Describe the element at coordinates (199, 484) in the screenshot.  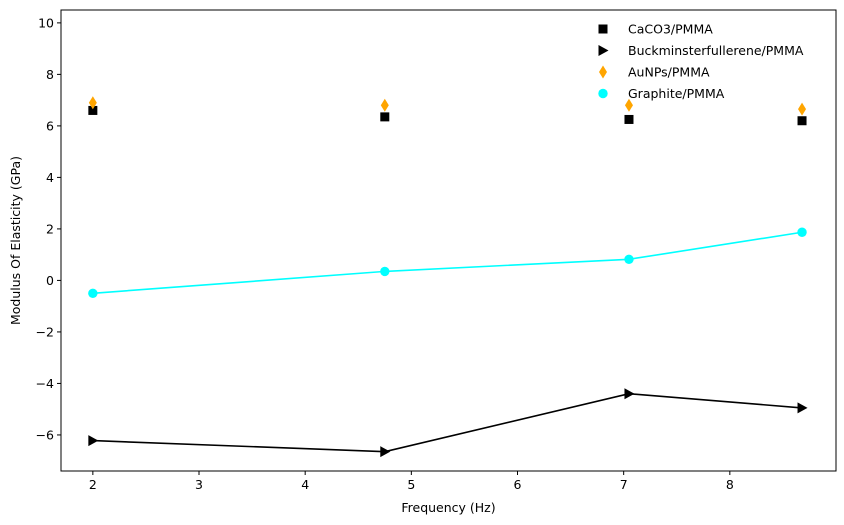
I see `x-tick-label: 3` at that location.